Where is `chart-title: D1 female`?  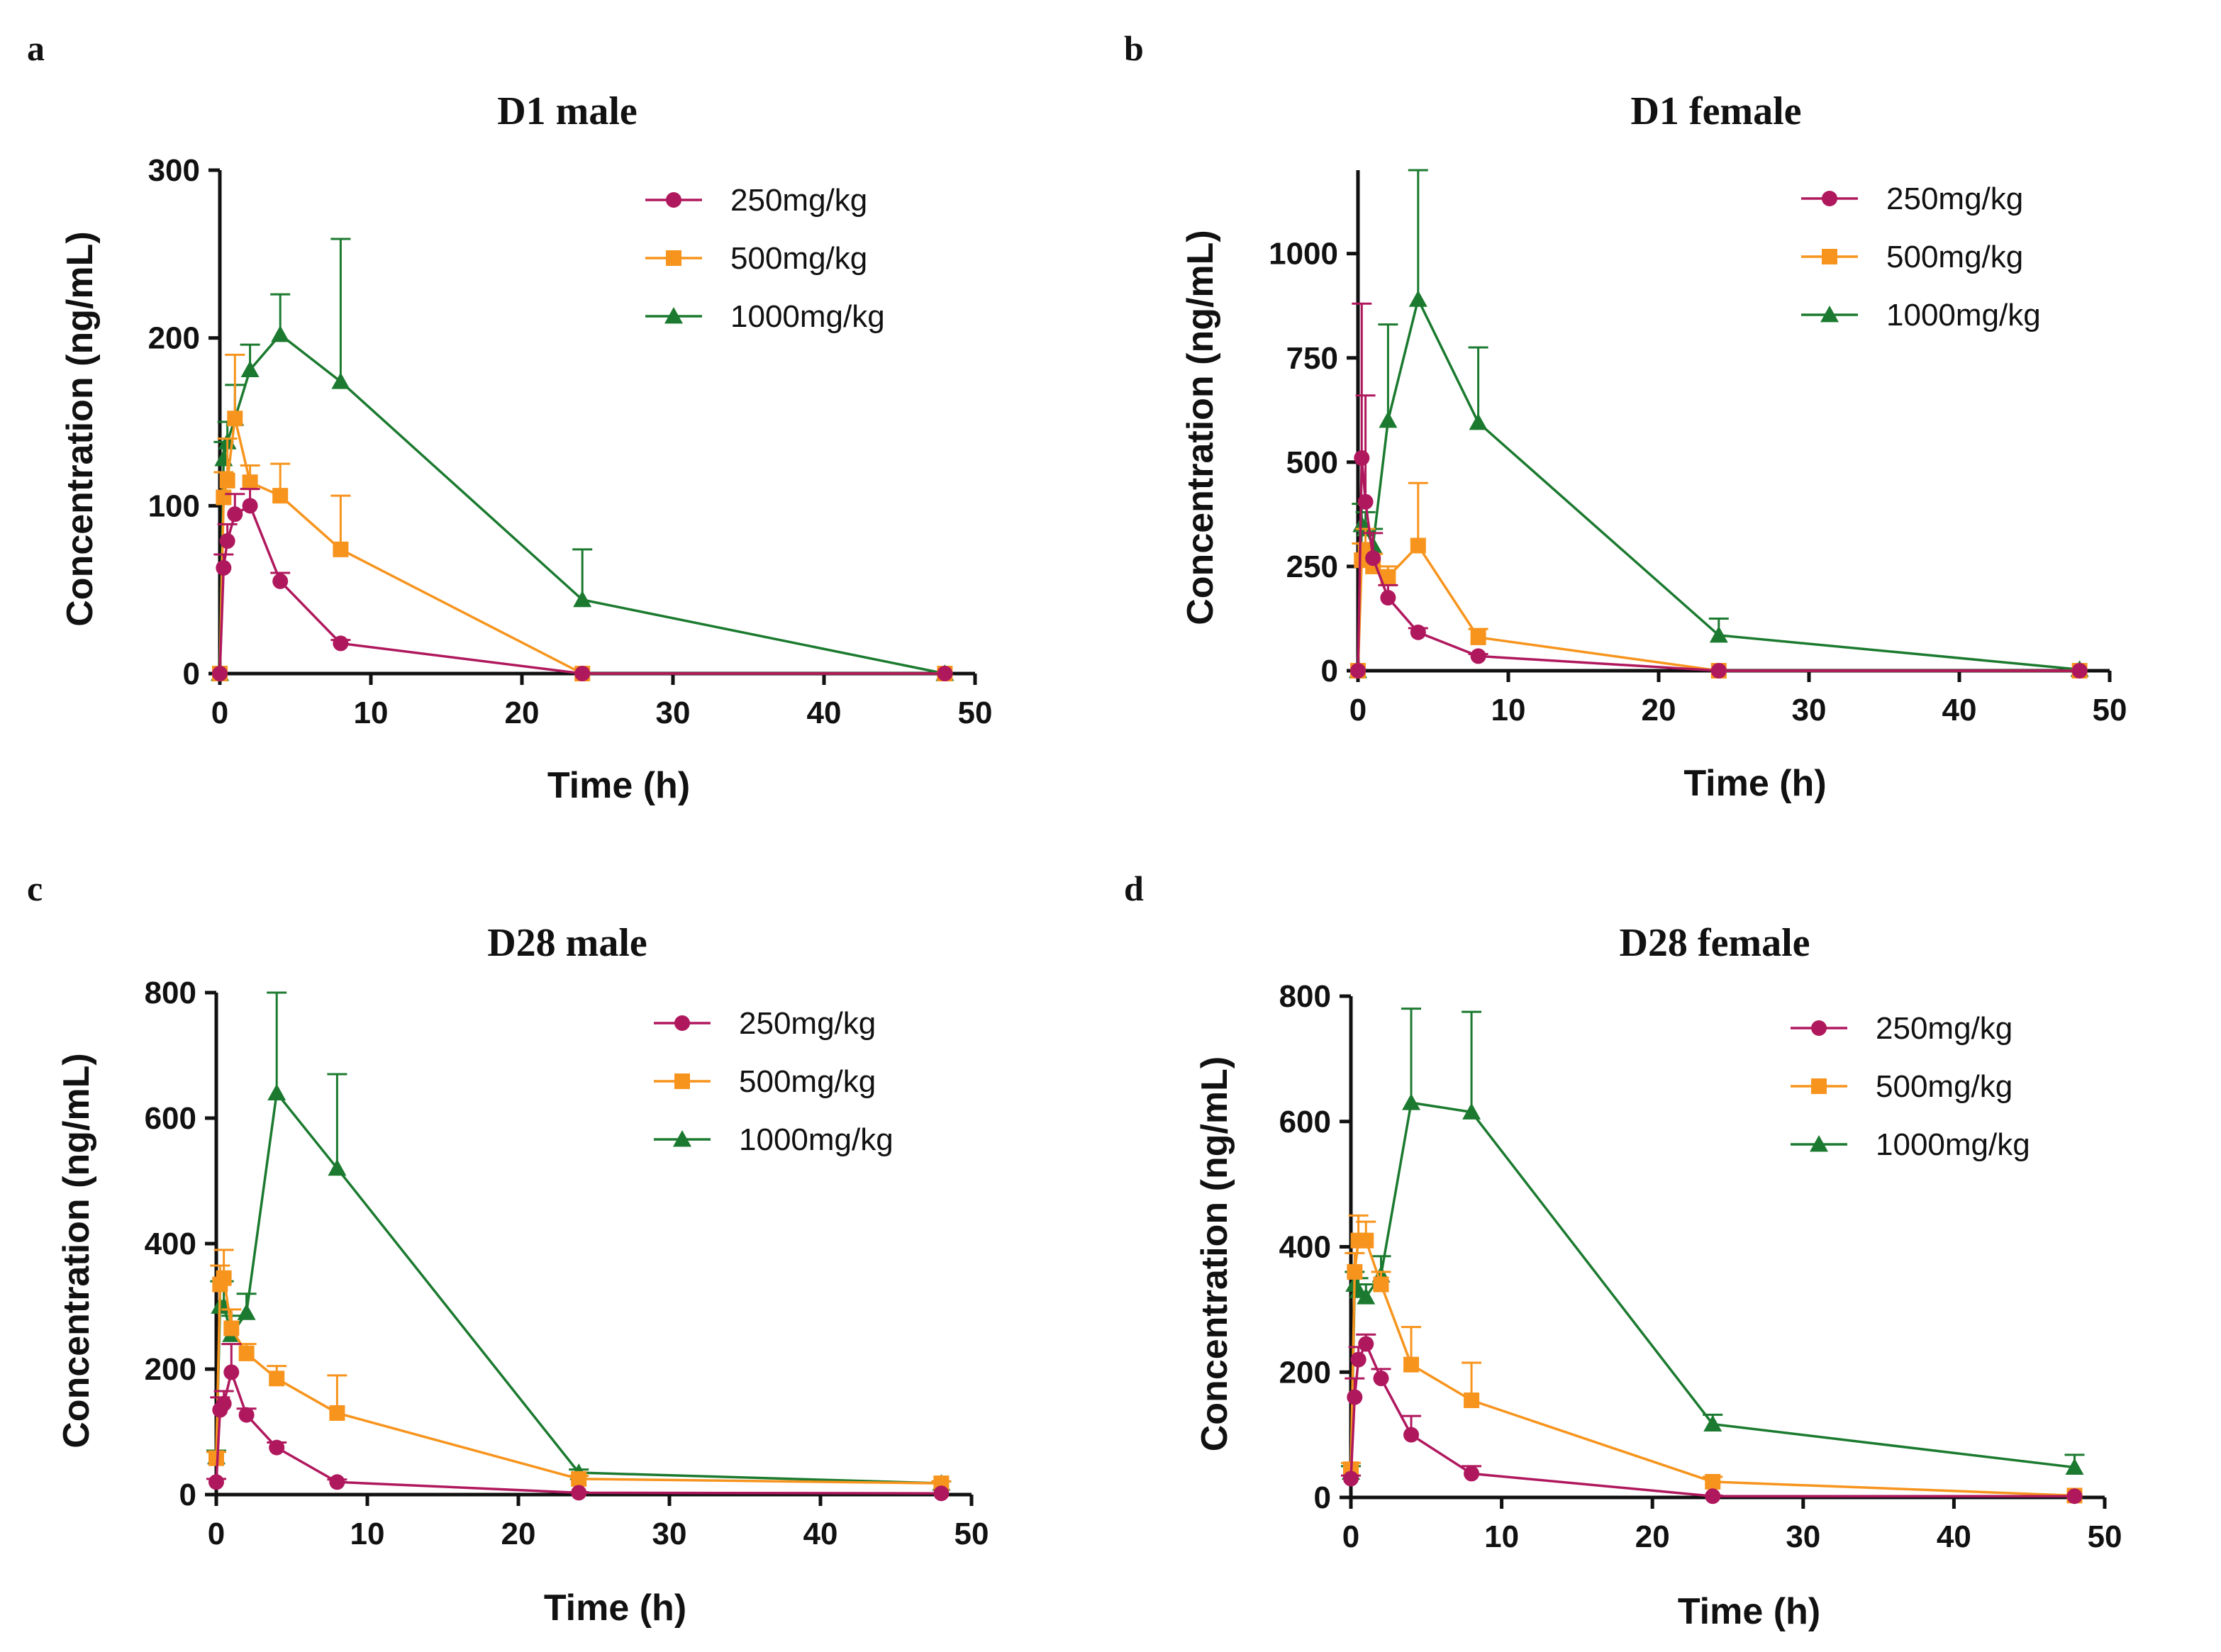 chart-title: D1 female is located at coordinates (1715, 111).